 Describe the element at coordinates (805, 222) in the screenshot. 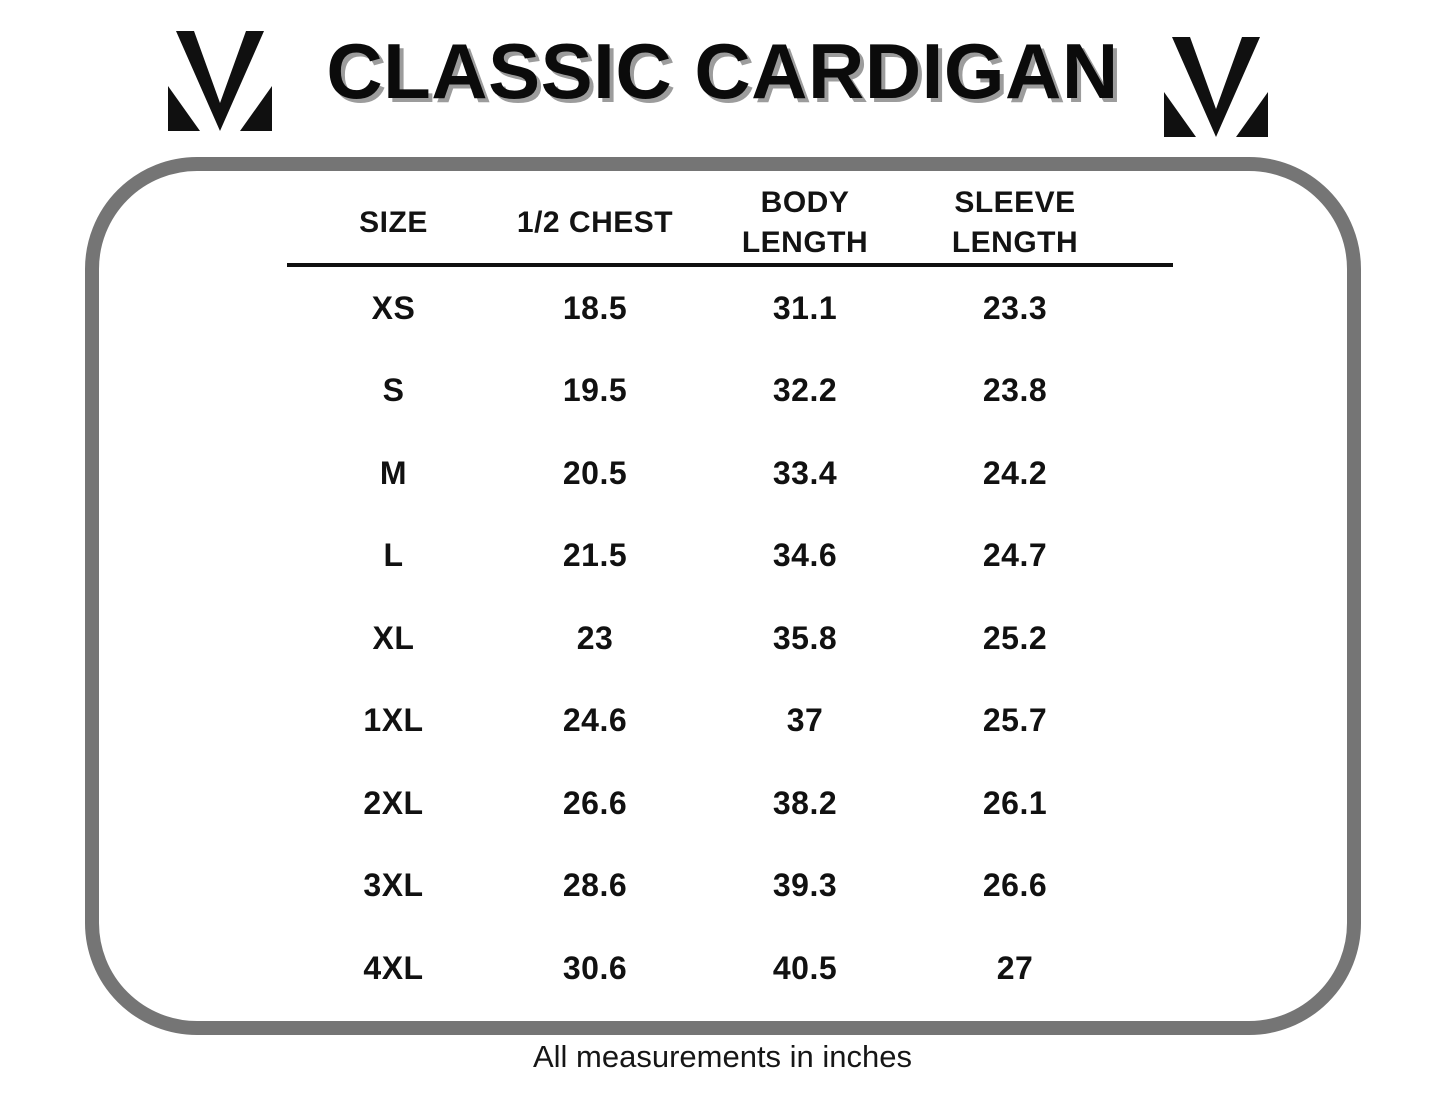

I see `column-header-body-length: BODY LENGTH` at that location.